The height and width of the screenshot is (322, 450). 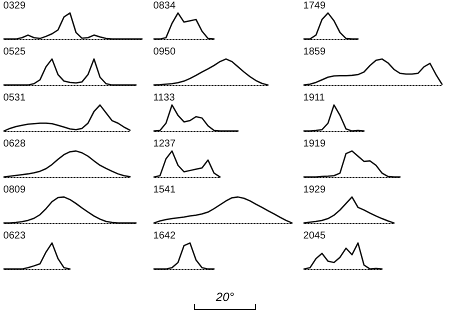 I want to click on chart-title: 1929, so click(x=314, y=190).